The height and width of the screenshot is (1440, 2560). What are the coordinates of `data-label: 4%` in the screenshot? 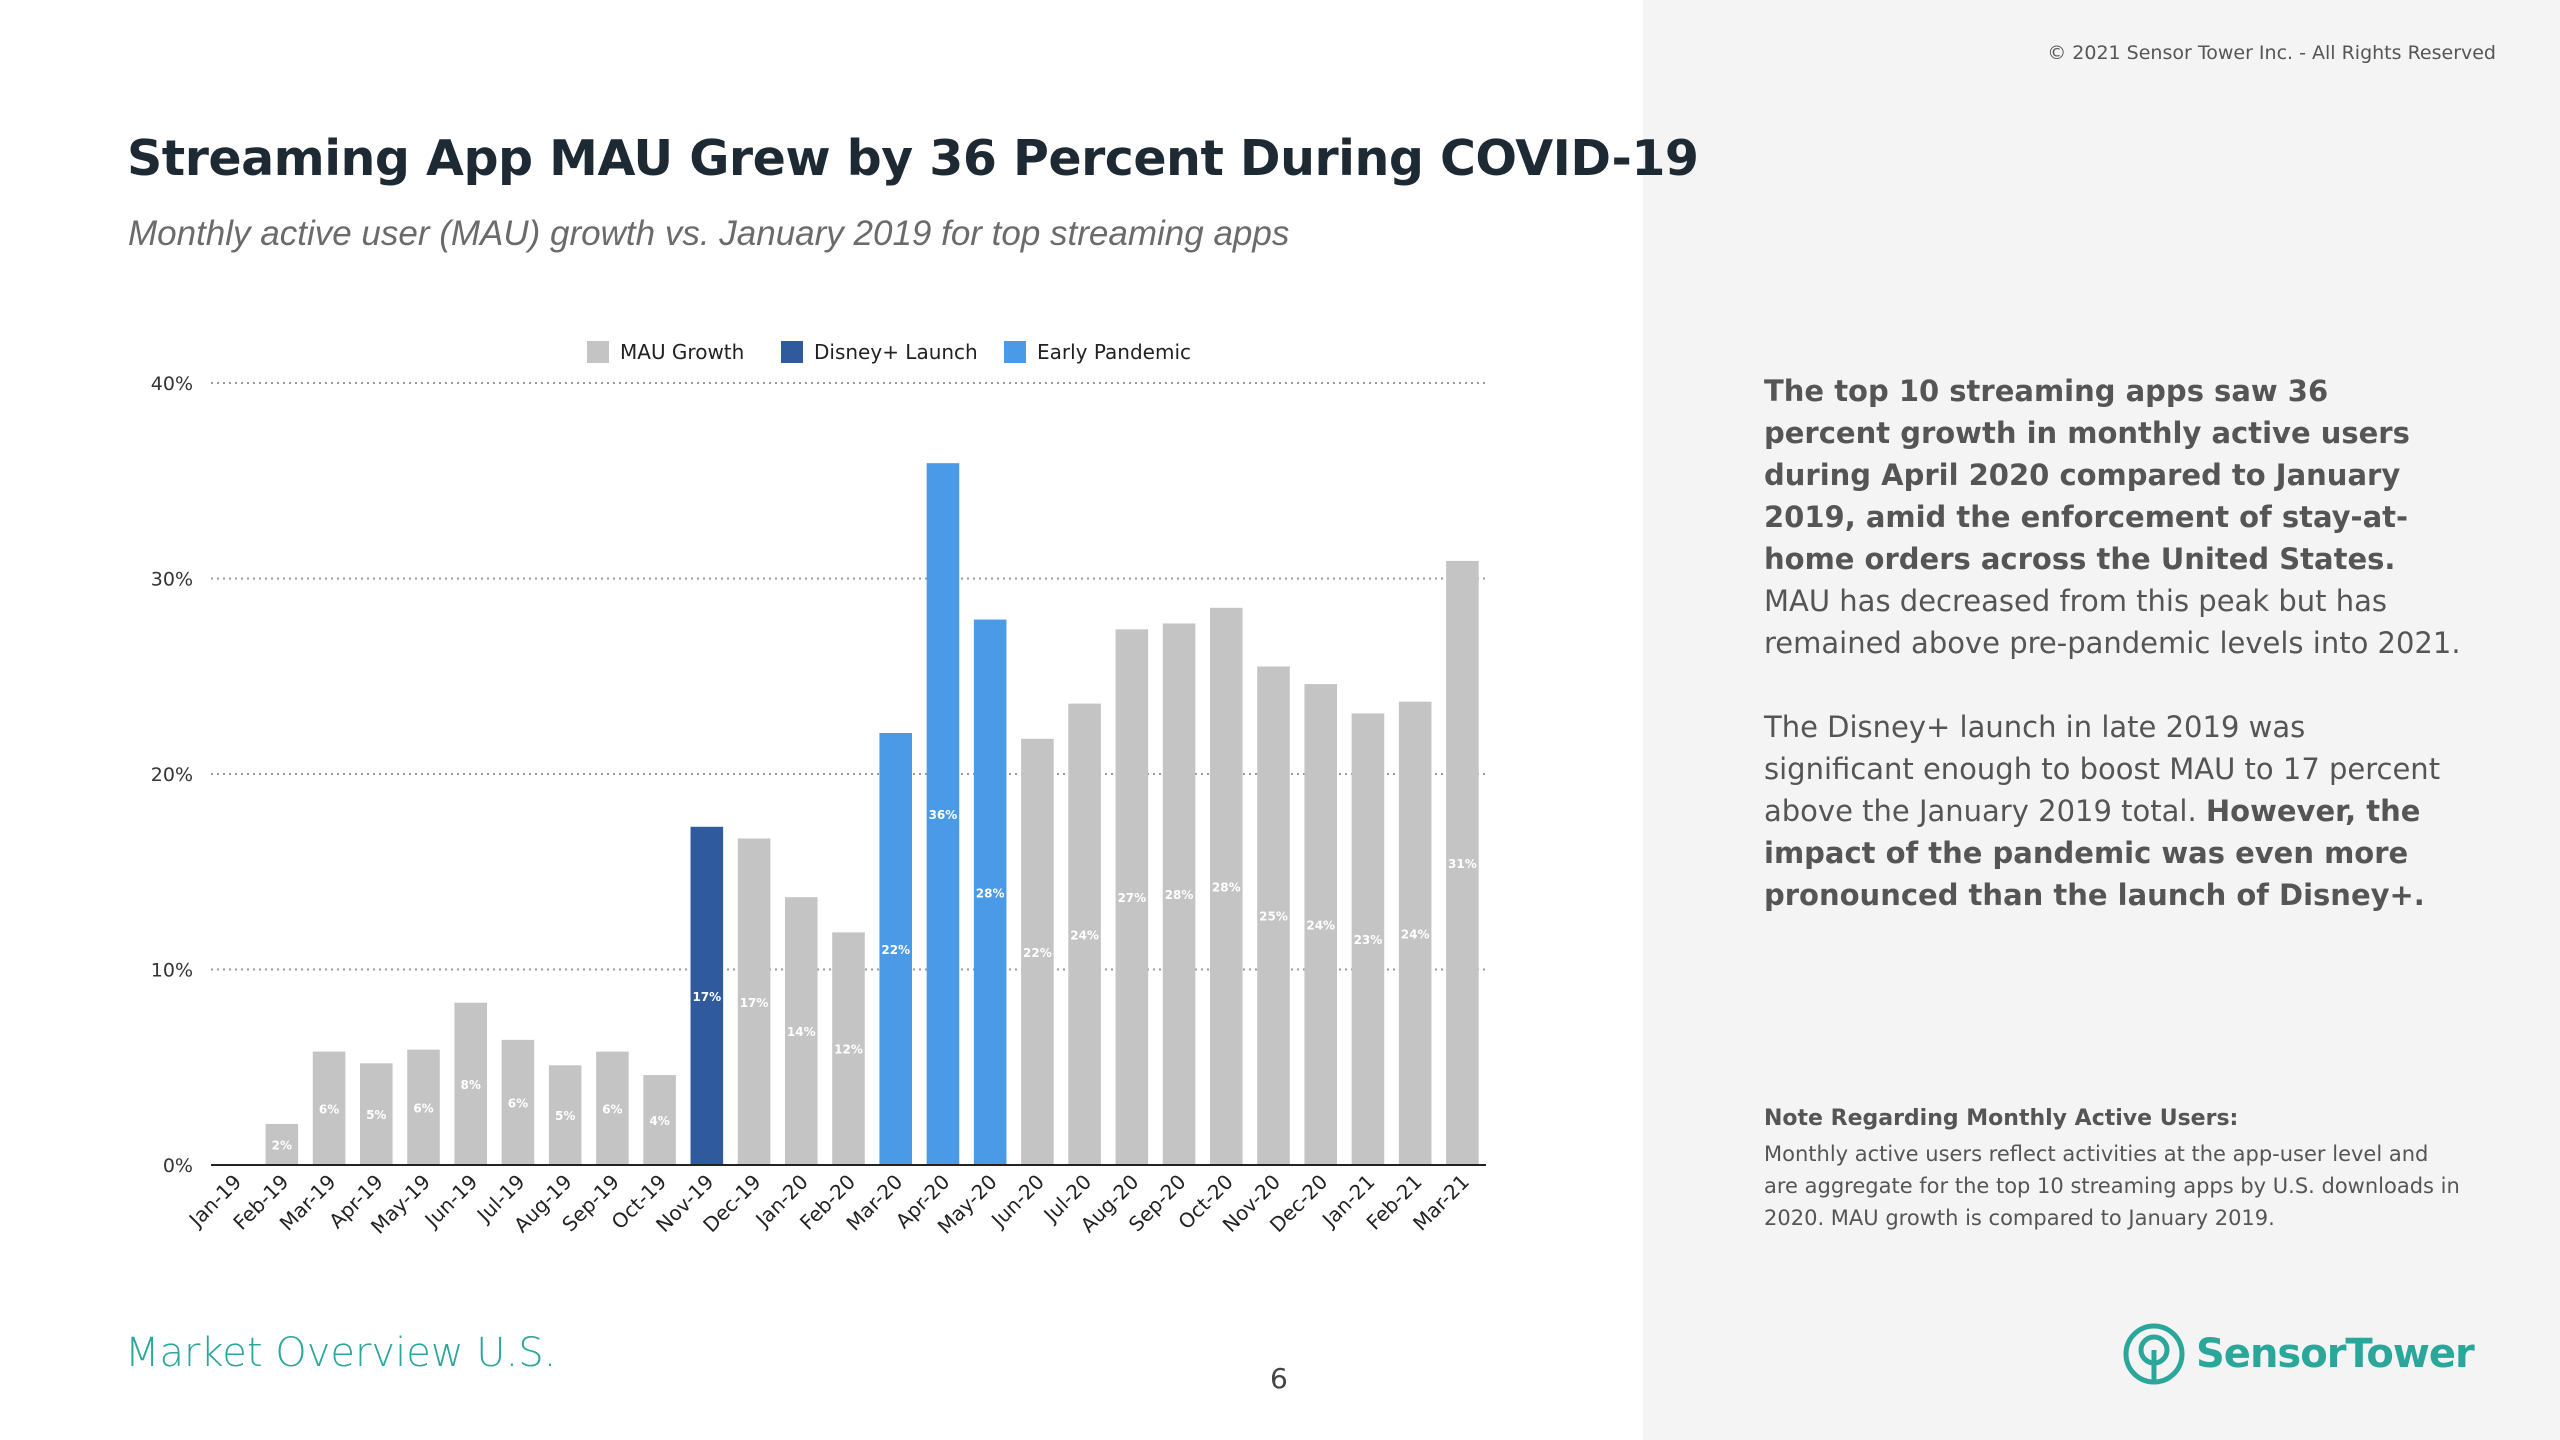 It's located at (659, 1121).